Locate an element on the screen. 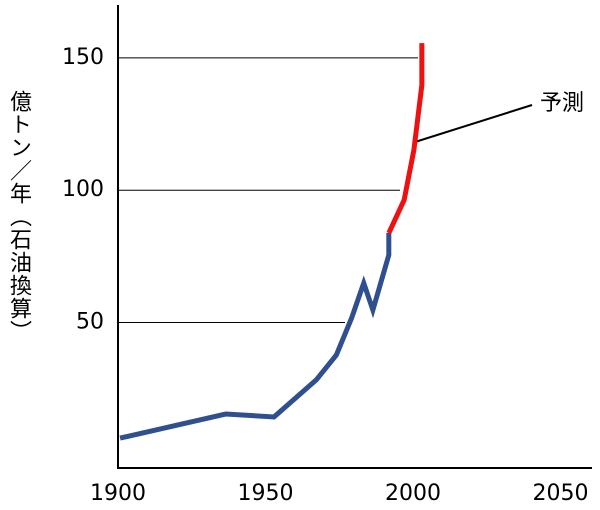 This screenshot has height=510, width=600. x-tick-label: 1950 is located at coordinates (266, 493).